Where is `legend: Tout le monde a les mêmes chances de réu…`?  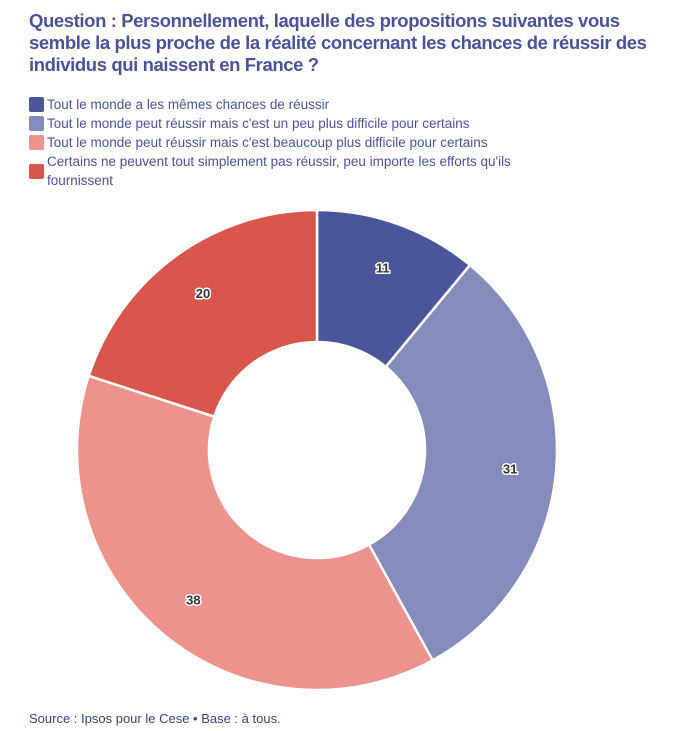
legend: Tout le monde a les mêmes chances de réu… is located at coordinates (329, 142).